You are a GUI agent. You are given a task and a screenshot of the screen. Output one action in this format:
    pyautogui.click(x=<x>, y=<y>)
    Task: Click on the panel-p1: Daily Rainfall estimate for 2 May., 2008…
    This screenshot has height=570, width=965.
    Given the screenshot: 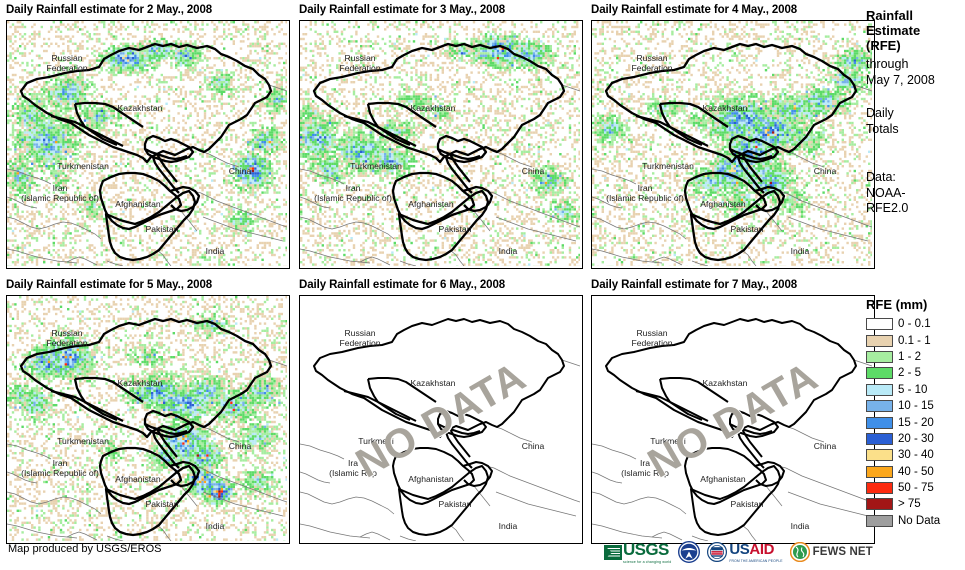 What is the action you would take?
    pyautogui.click(x=148, y=136)
    